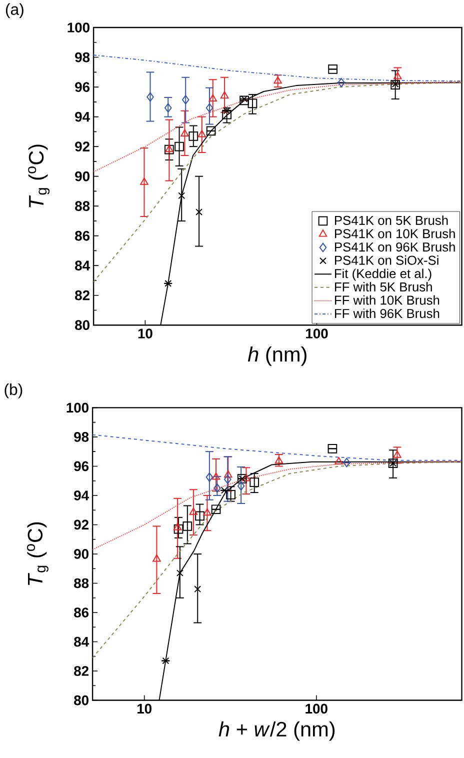 This screenshot has height=758, width=464. I want to click on legend-label: FF with 10K Brush, so click(387, 300).